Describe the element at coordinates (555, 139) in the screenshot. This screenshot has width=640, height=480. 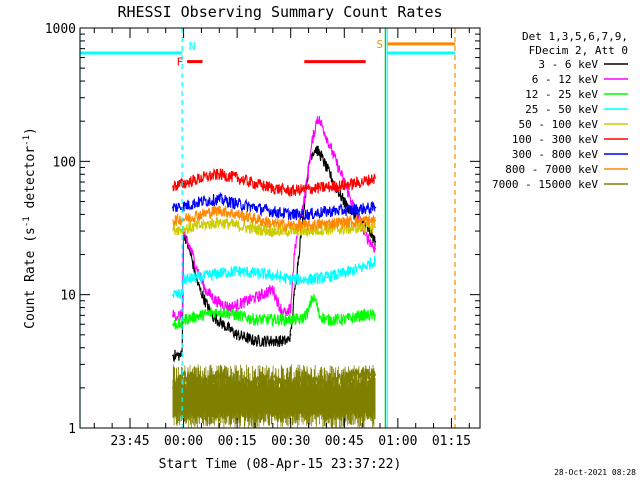
I see `legend-label: 100 - 300 keV` at that location.